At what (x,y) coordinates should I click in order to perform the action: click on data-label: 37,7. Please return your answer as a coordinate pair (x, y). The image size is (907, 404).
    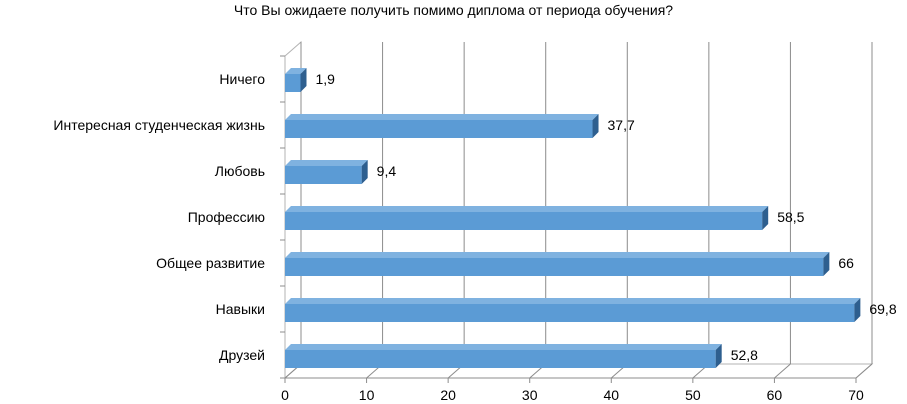
    Looking at the image, I should click on (621, 125).